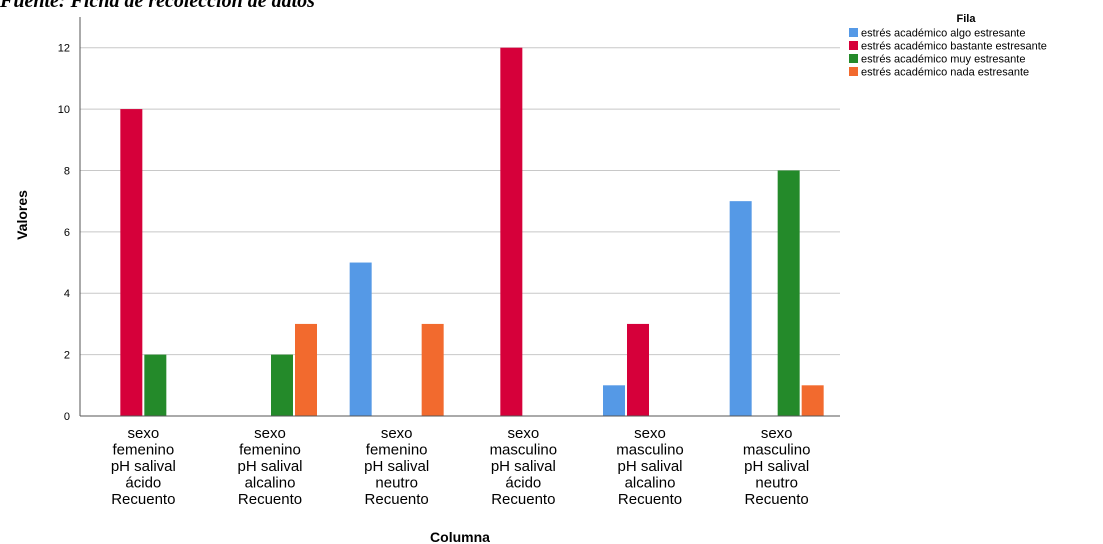 The width and height of the screenshot is (1103, 544). I want to click on y-axis-title: Valores, so click(22, 215).